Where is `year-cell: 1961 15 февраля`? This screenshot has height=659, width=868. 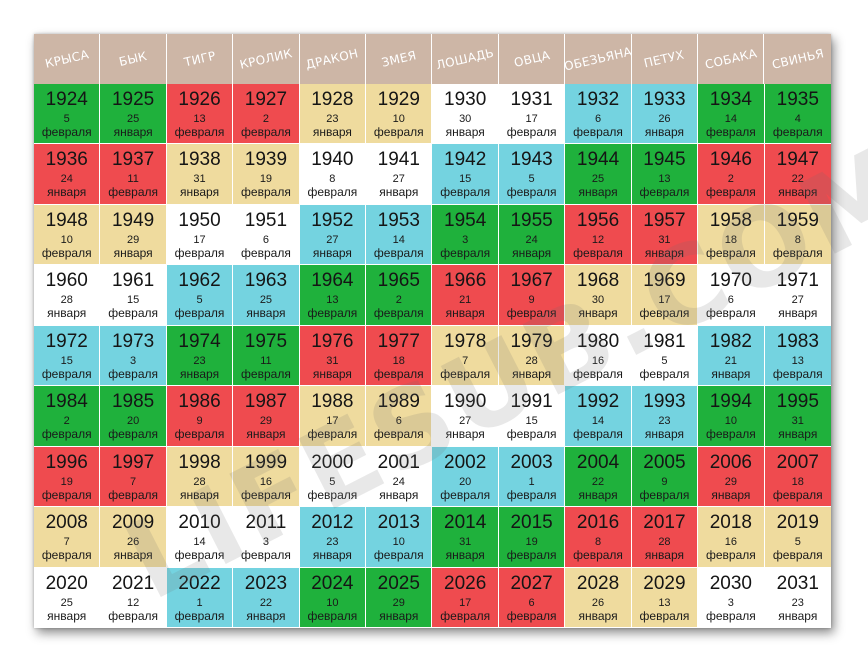 year-cell: 1961 15 февраля is located at coordinates (133, 295).